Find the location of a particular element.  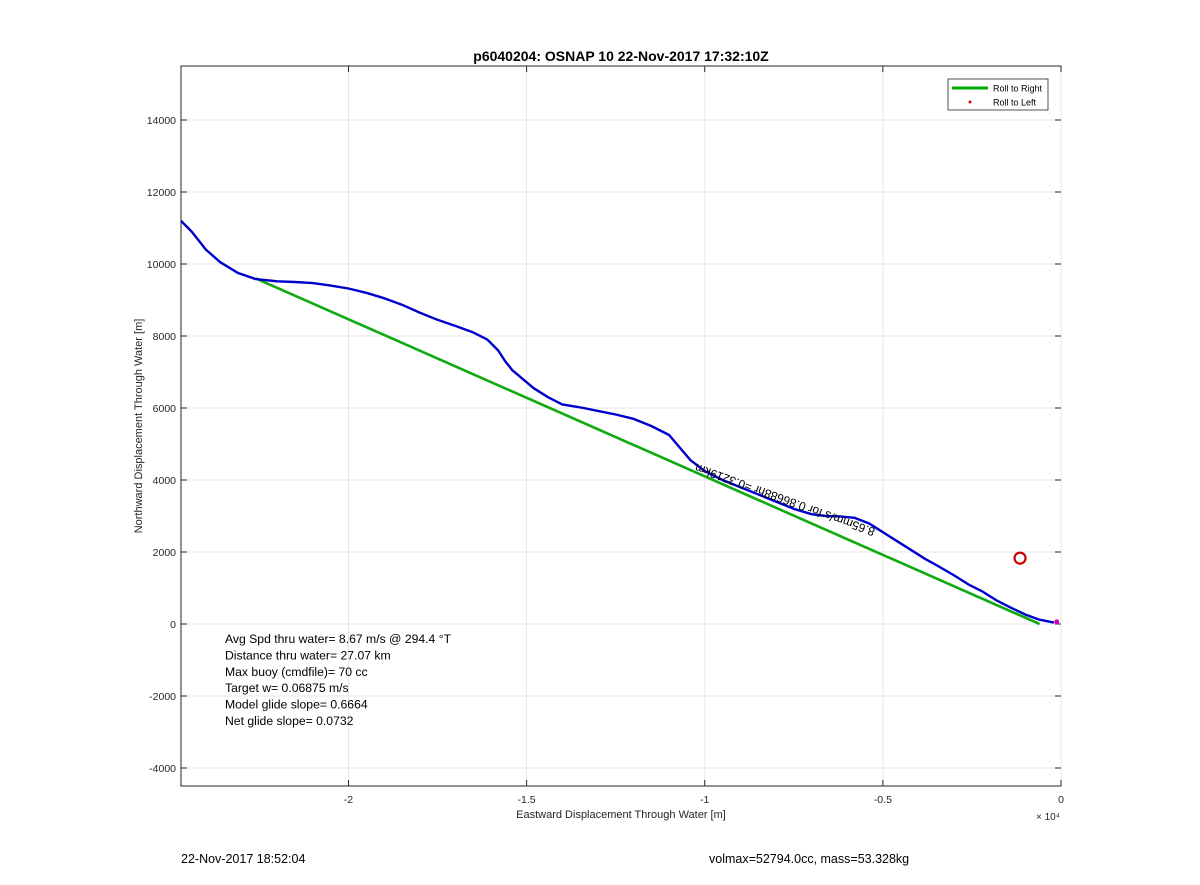

x-tick-label: 0 is located at coordinates (1061, 800).